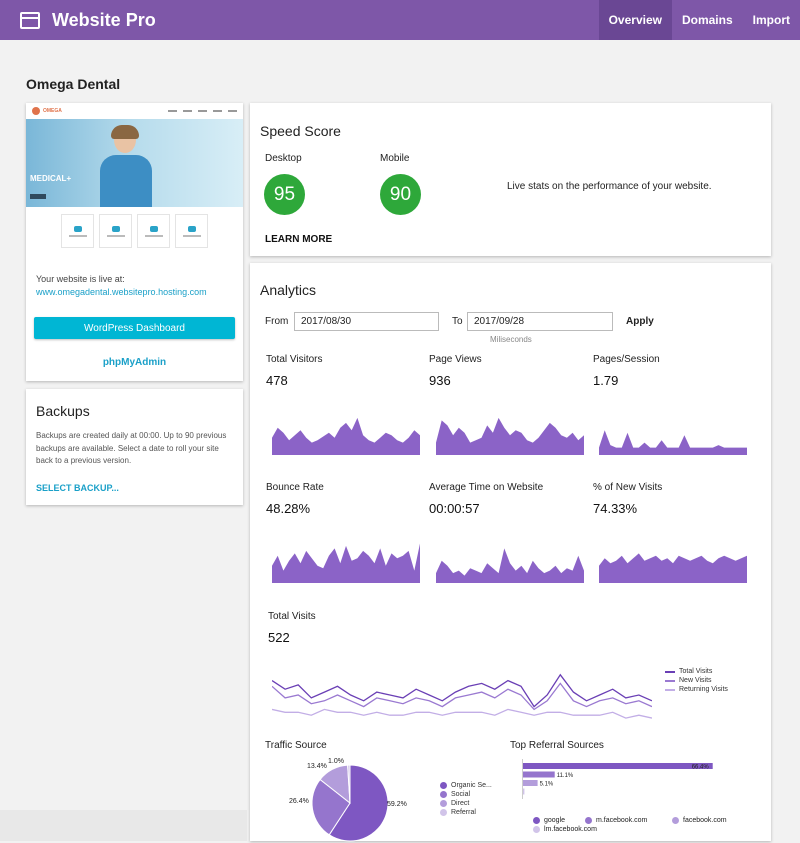 The width and height of the screenshot is (800, 843). I want to click on referral-legend-google: google, so click(549, 820).